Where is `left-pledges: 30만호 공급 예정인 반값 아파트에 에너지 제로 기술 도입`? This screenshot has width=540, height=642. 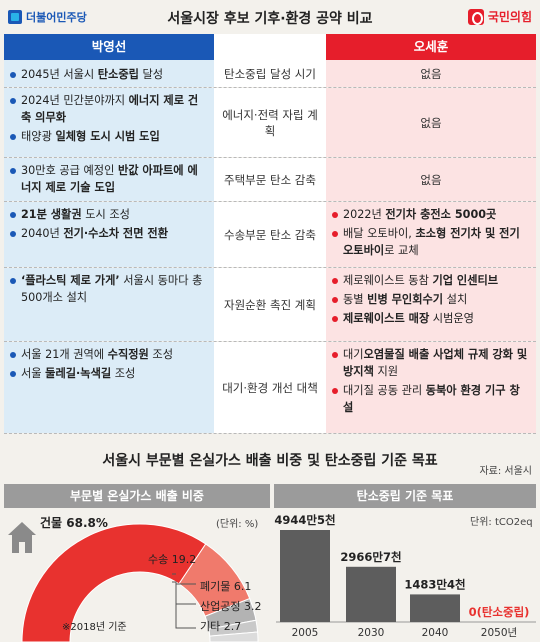 left-pledges: 30만호 공급 예정인 반값 아파트에 에너지 제로 기술 도입 is located at coordinates (109, 179).